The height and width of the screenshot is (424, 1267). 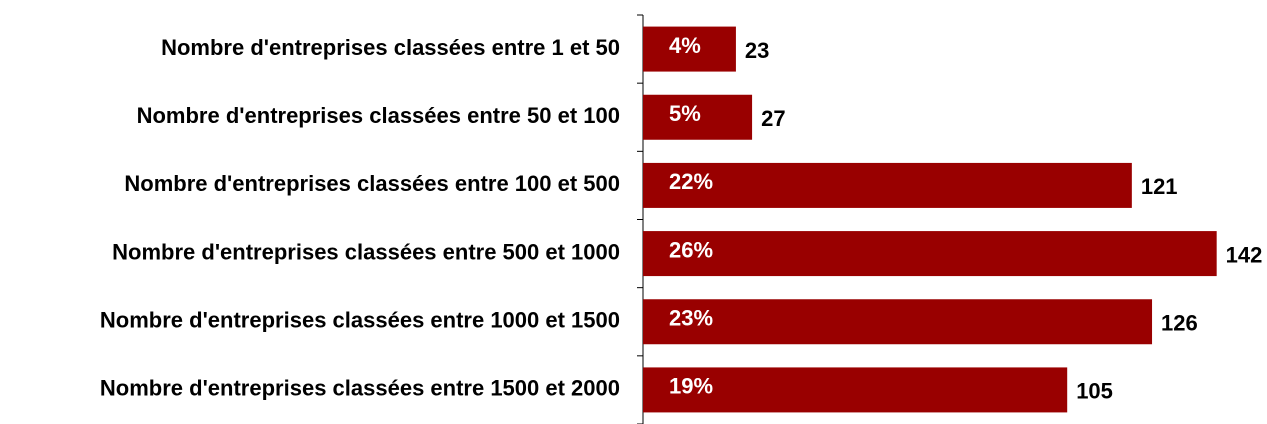 What do you see at coordinates (691, 181) in the screenshot?
I see `share-label: 22%` at bounding box center [691, 181].